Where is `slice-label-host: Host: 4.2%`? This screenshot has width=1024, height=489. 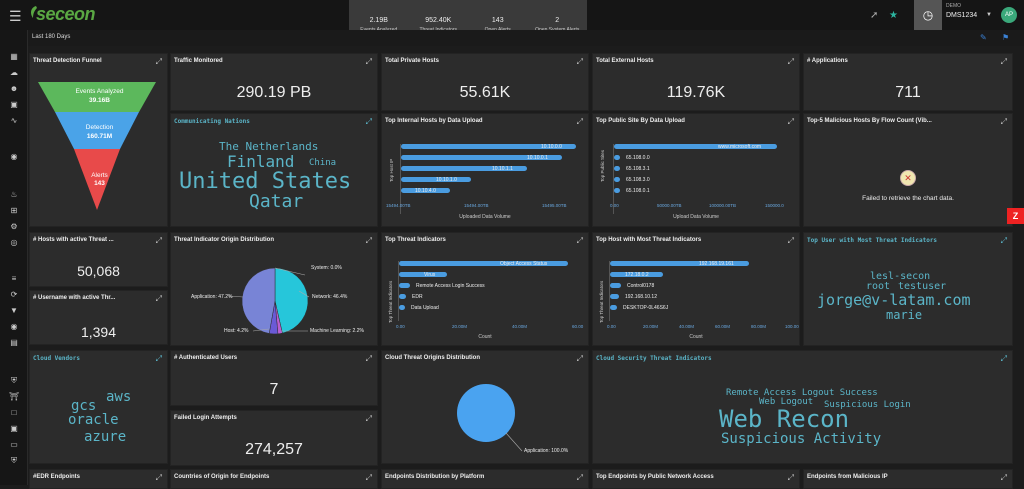 slice-label-host: Host: 4.2% is located at coordinates (236, 331).